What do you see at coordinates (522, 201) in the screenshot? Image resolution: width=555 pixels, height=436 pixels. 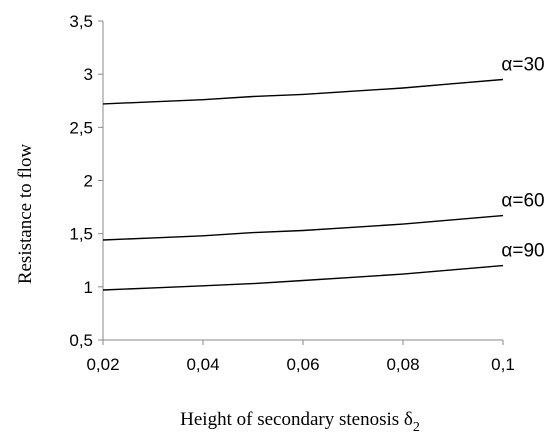 I see `series-label-2: α=60` at bounding box center [522, 201].